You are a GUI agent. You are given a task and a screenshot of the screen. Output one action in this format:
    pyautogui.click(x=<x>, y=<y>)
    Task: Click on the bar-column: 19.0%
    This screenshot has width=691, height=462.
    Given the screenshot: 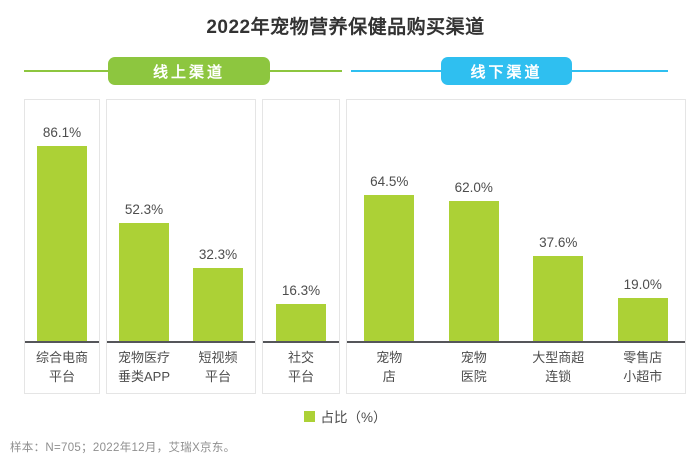 What is the action you would take?
    pyautogui.click(x=643, y=309)
    